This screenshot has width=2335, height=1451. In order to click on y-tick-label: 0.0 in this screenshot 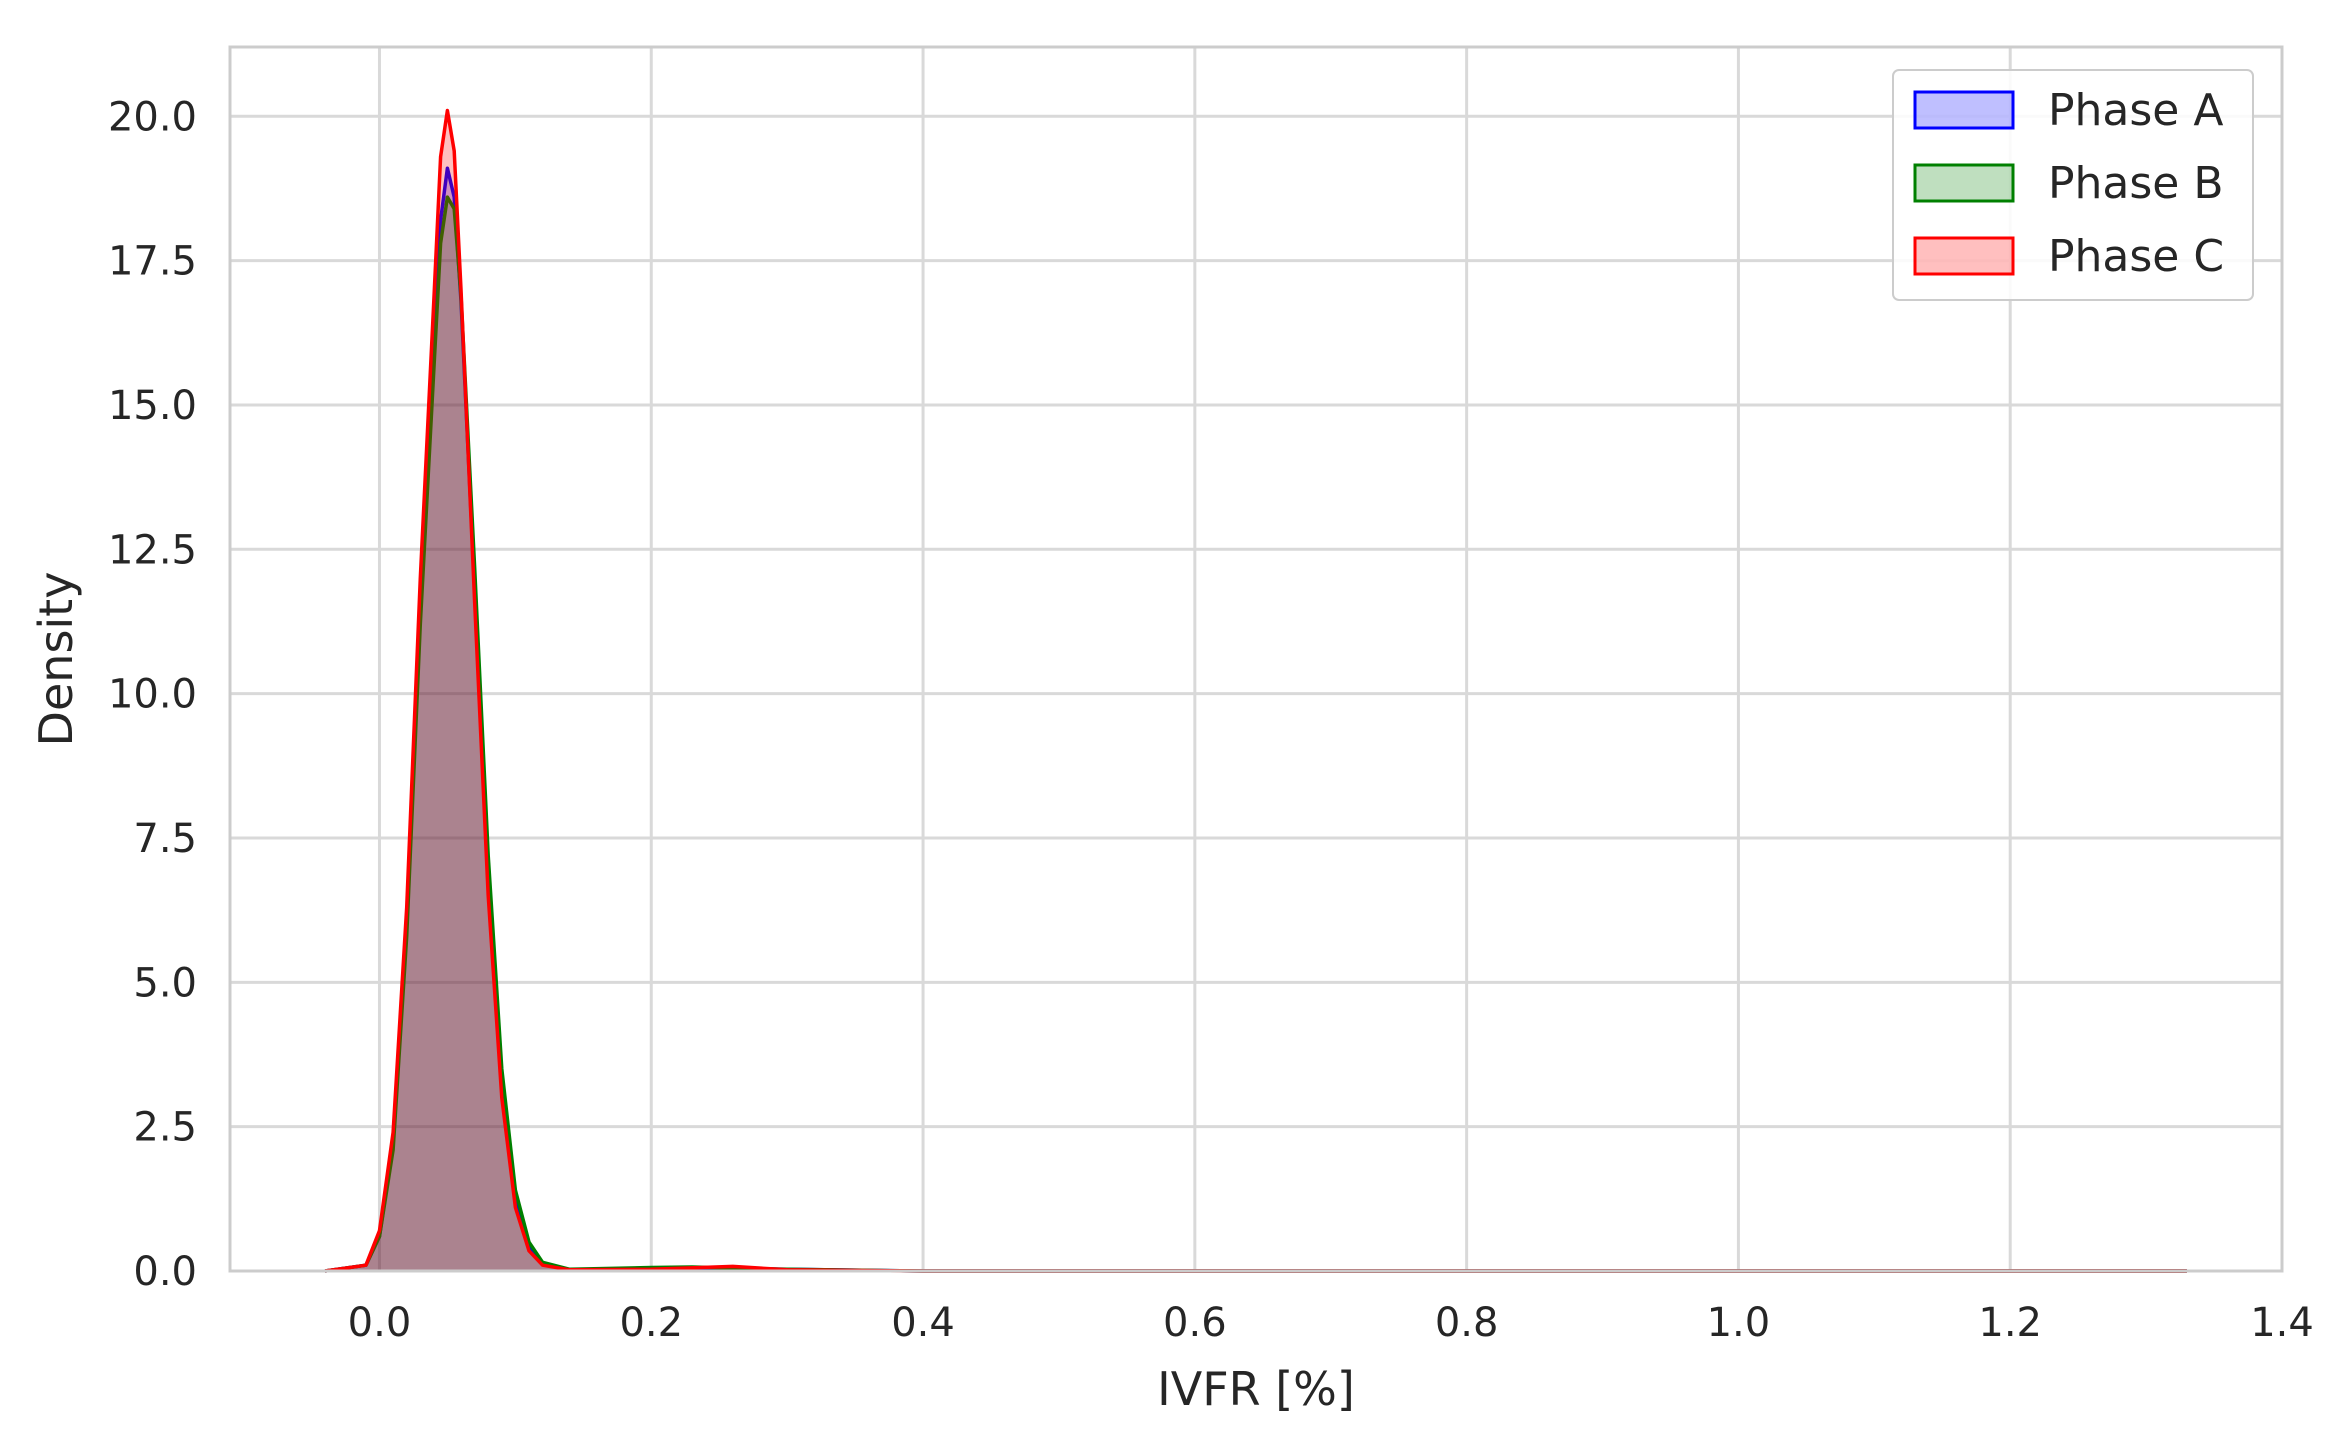, I will do `click(165, 1272)`.